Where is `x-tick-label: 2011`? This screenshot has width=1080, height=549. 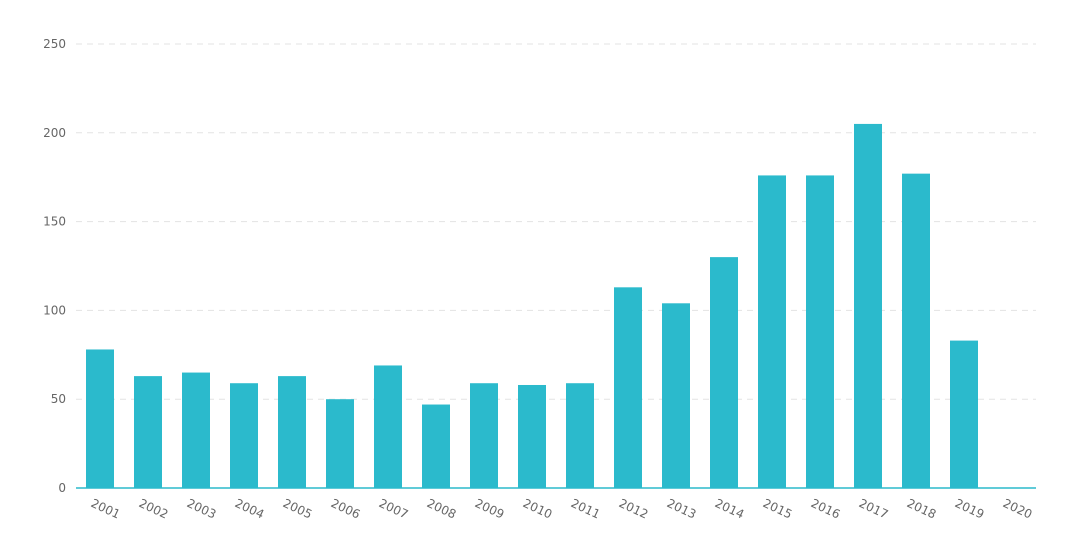
x-tick-label: 2011 is located at coordinates (586, 509).